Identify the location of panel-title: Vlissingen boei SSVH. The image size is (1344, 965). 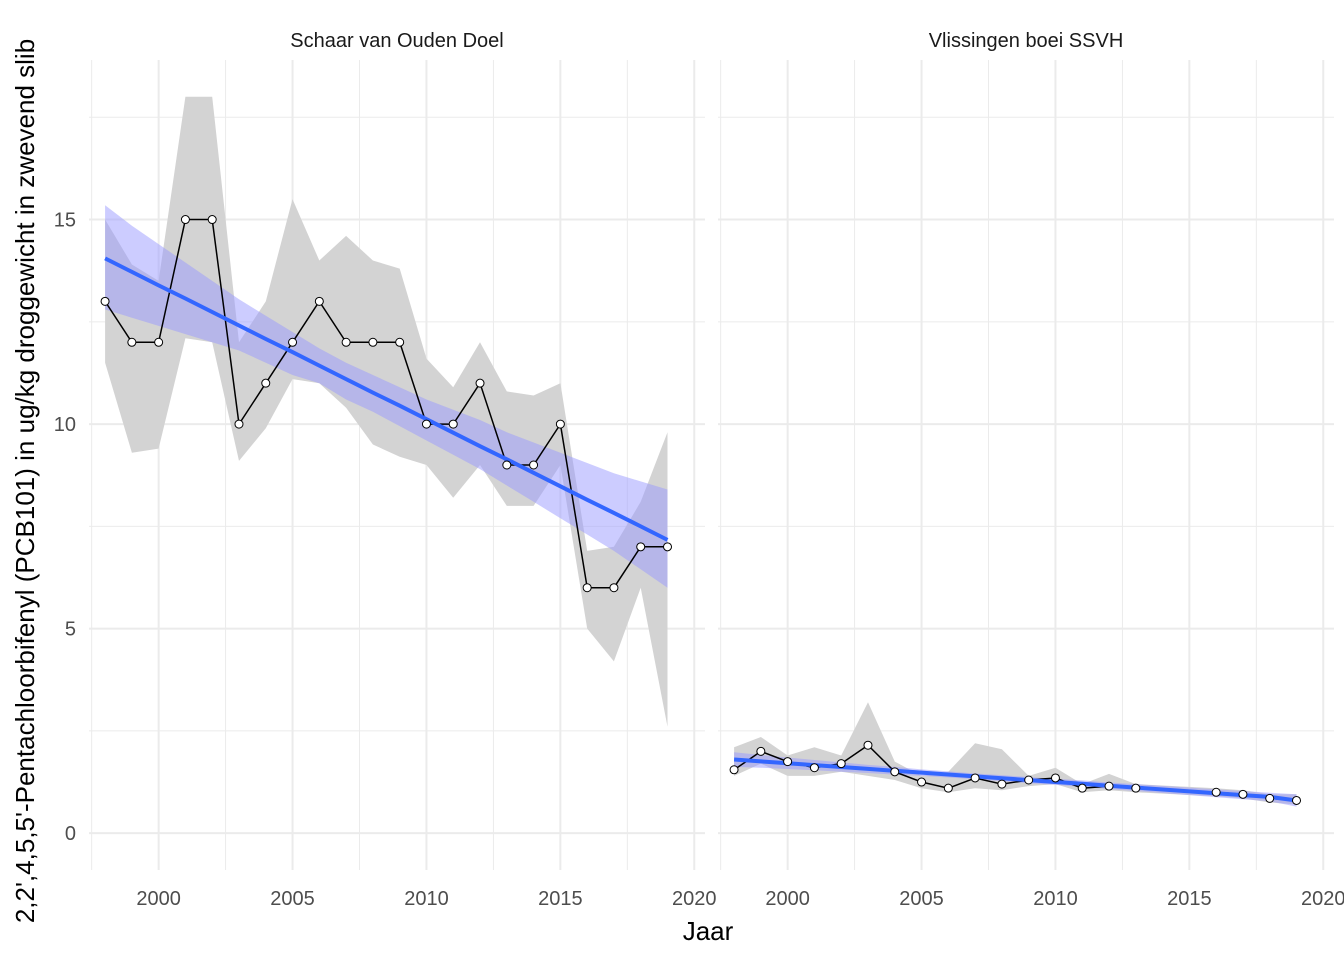
(1026, 41).